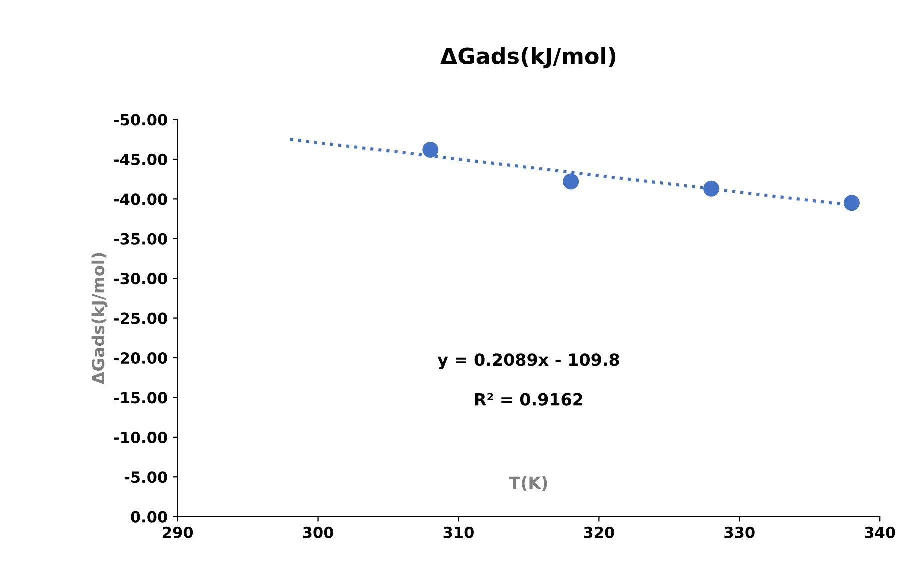 This screenshot has width=912, height=573. Describe the element at coordinates (141, 358) in the screenshot. I see `y-tick-label: -20.00` at that location.